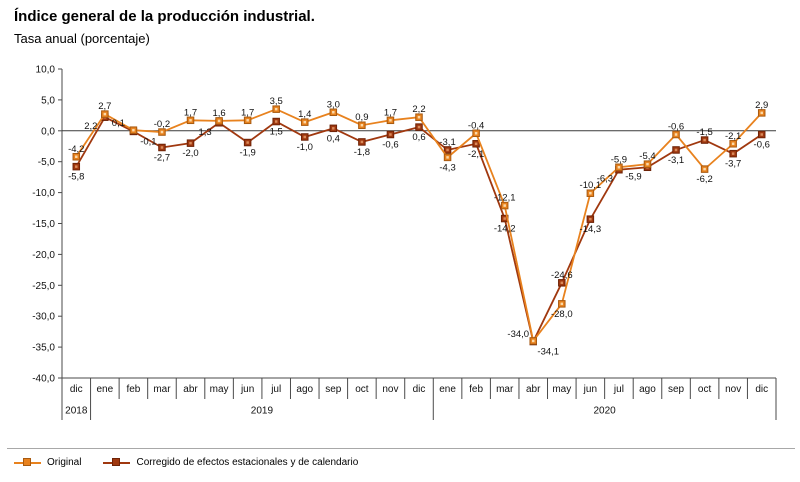  What do you see at coordinates (82, 38) in the screenshot?
I see `page-subtitle: Tasa anual (porcentaje)` at bounding box center [82, 38].